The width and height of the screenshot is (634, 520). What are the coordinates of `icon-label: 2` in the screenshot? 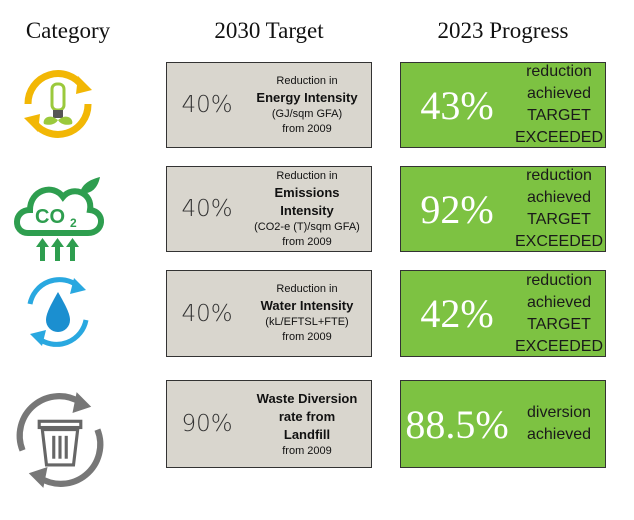 It's located at (73, 223).